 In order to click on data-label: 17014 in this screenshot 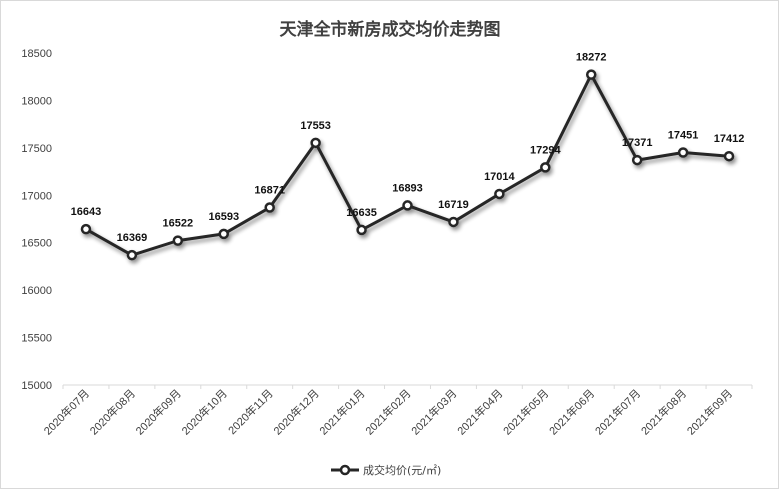, I will do `click(499, 177)`.